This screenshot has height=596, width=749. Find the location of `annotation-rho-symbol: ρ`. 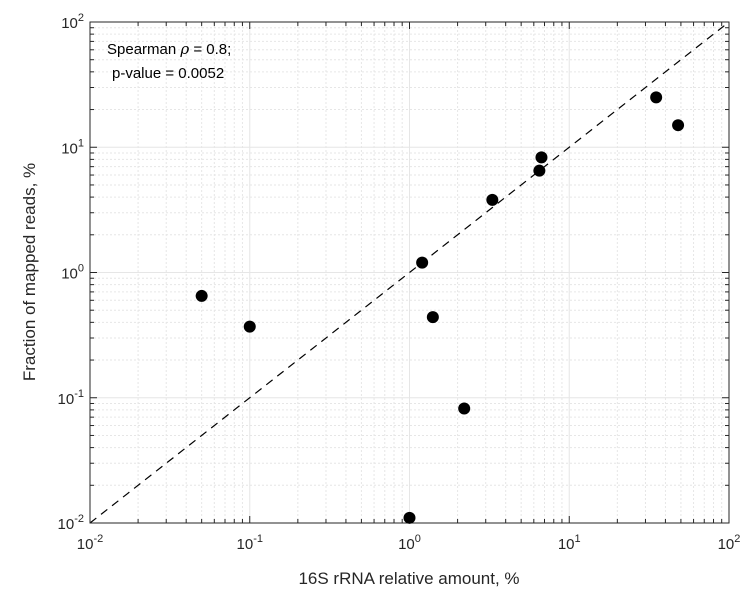

annotation-rho-symbol: ρ is located at coordinates (184, 49).